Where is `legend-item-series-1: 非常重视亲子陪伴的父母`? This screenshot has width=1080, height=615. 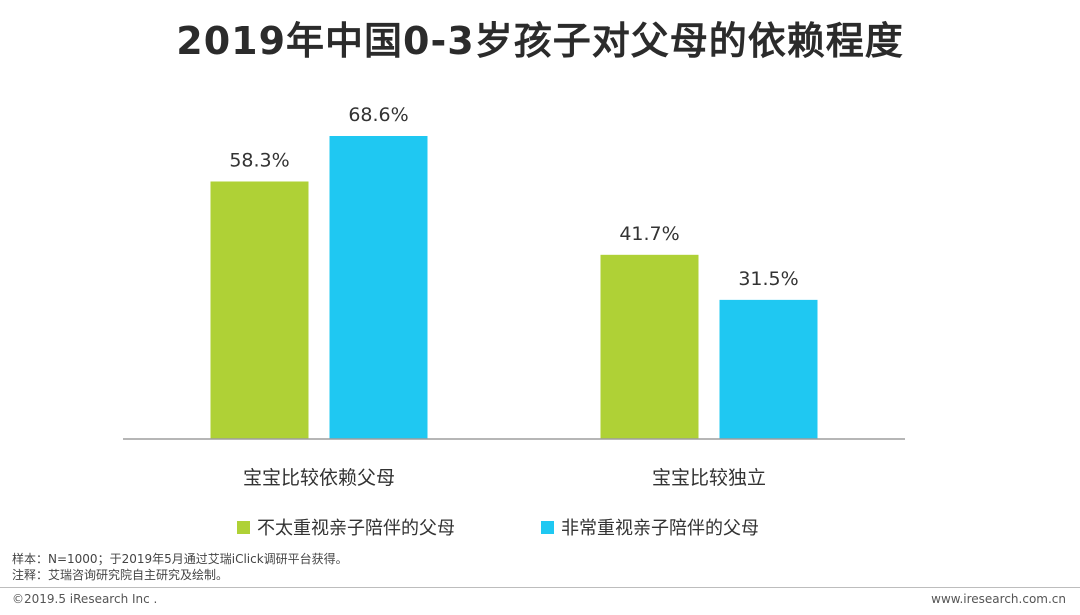
legend-item-series-1: 非常重视亲子陪伴的父母 is located at coordinates (650, 527).